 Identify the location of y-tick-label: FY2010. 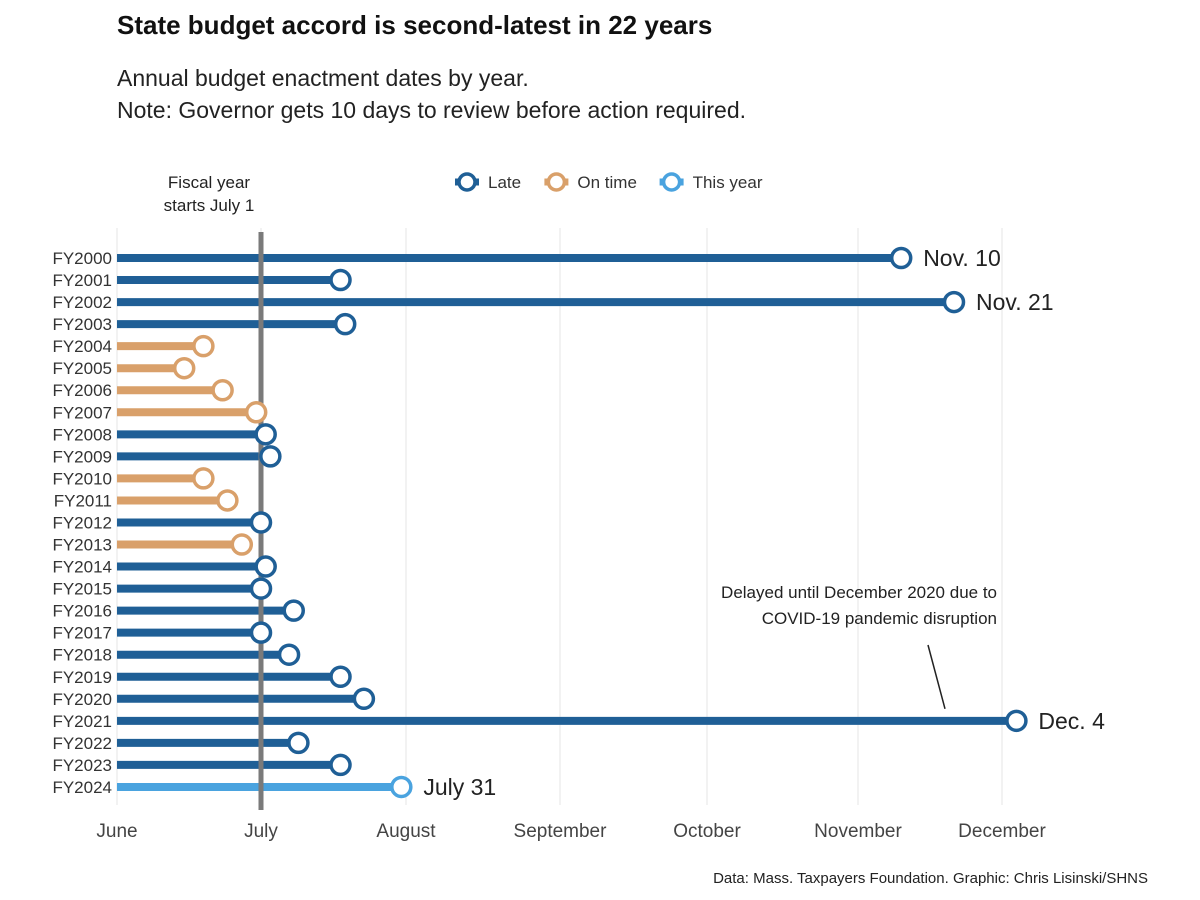
(82, 478).